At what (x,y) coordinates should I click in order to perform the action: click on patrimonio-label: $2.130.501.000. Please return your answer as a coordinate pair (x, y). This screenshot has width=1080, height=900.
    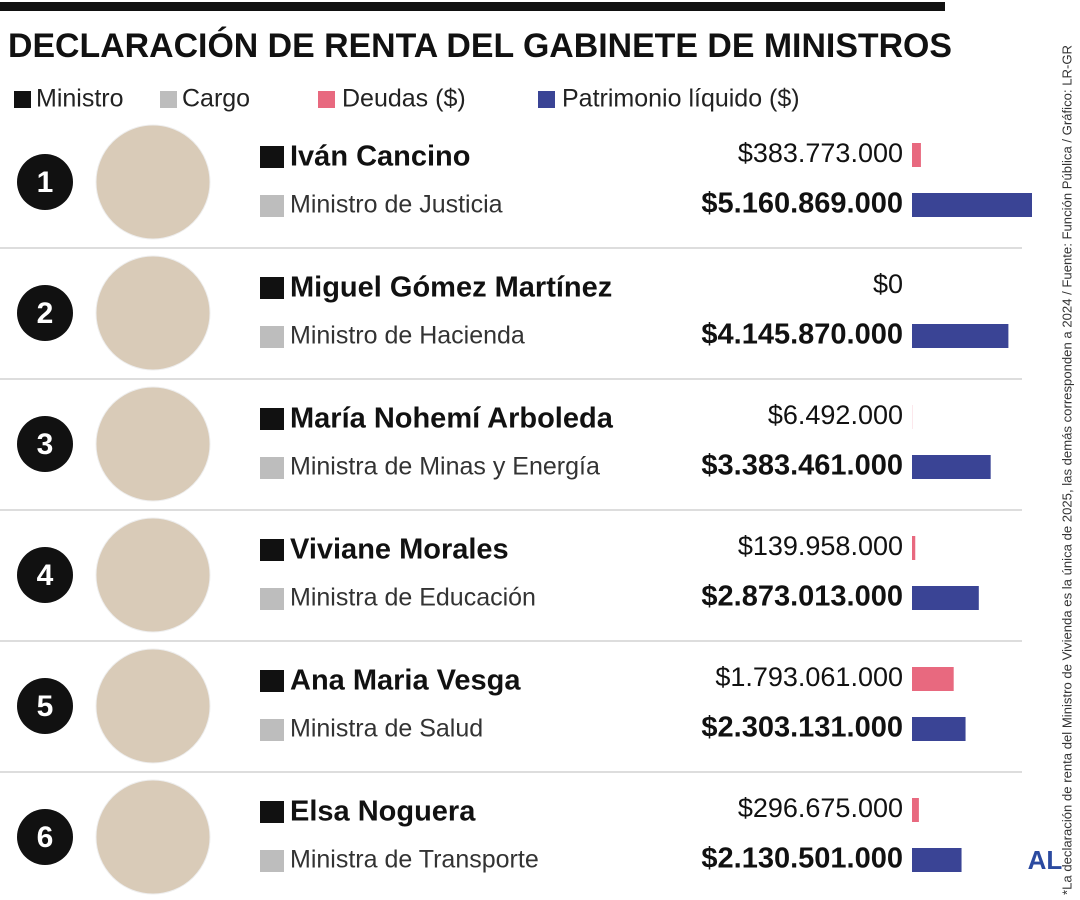
    Looking at the image, I should click on (802, 859).